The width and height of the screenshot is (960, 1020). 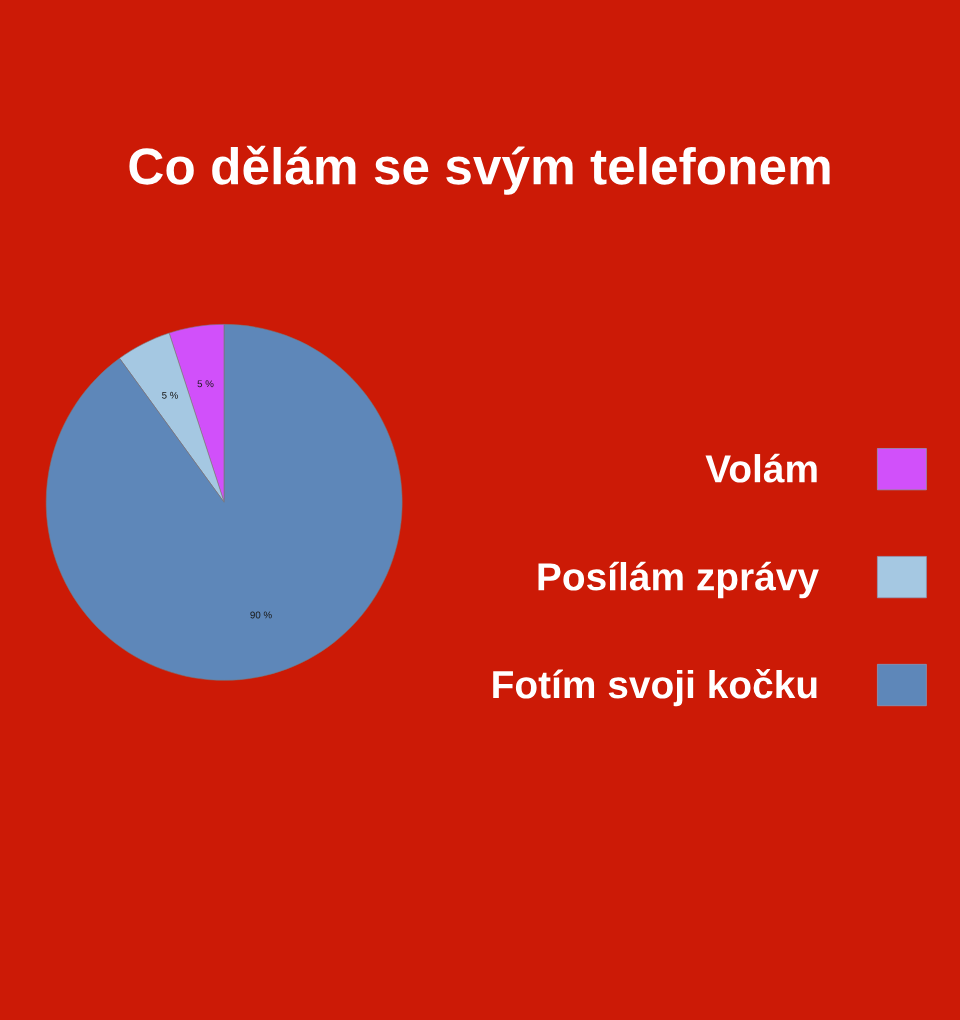 I want to click on legend-label: Volám, so click(x=761, y=468).